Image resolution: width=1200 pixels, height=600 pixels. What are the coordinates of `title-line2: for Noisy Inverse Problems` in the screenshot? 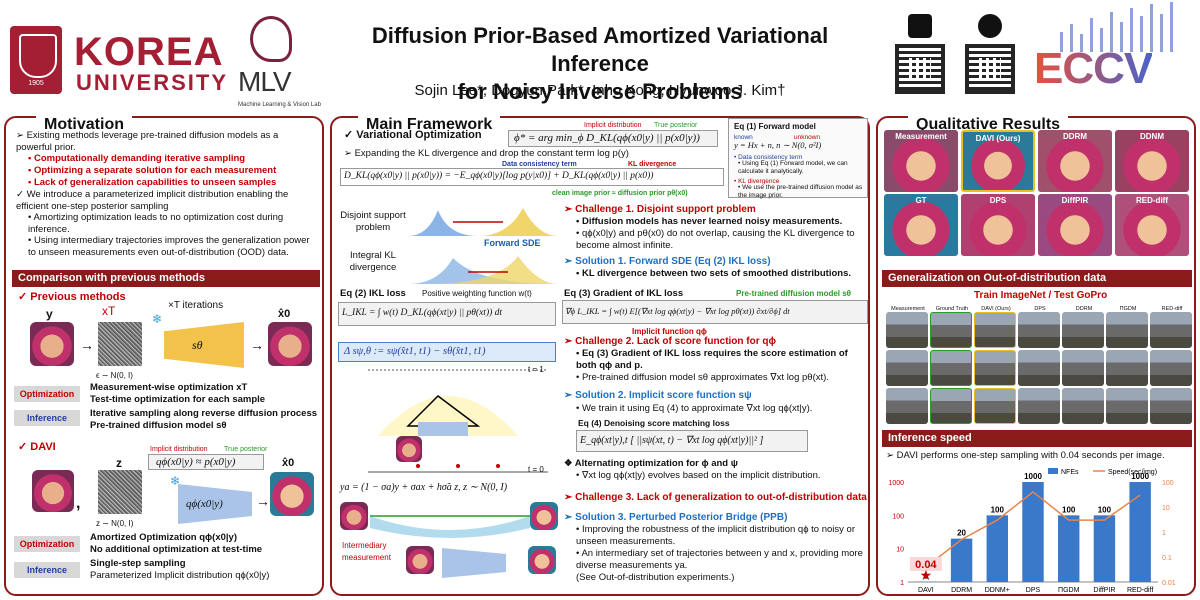 It's located at (600, 91).